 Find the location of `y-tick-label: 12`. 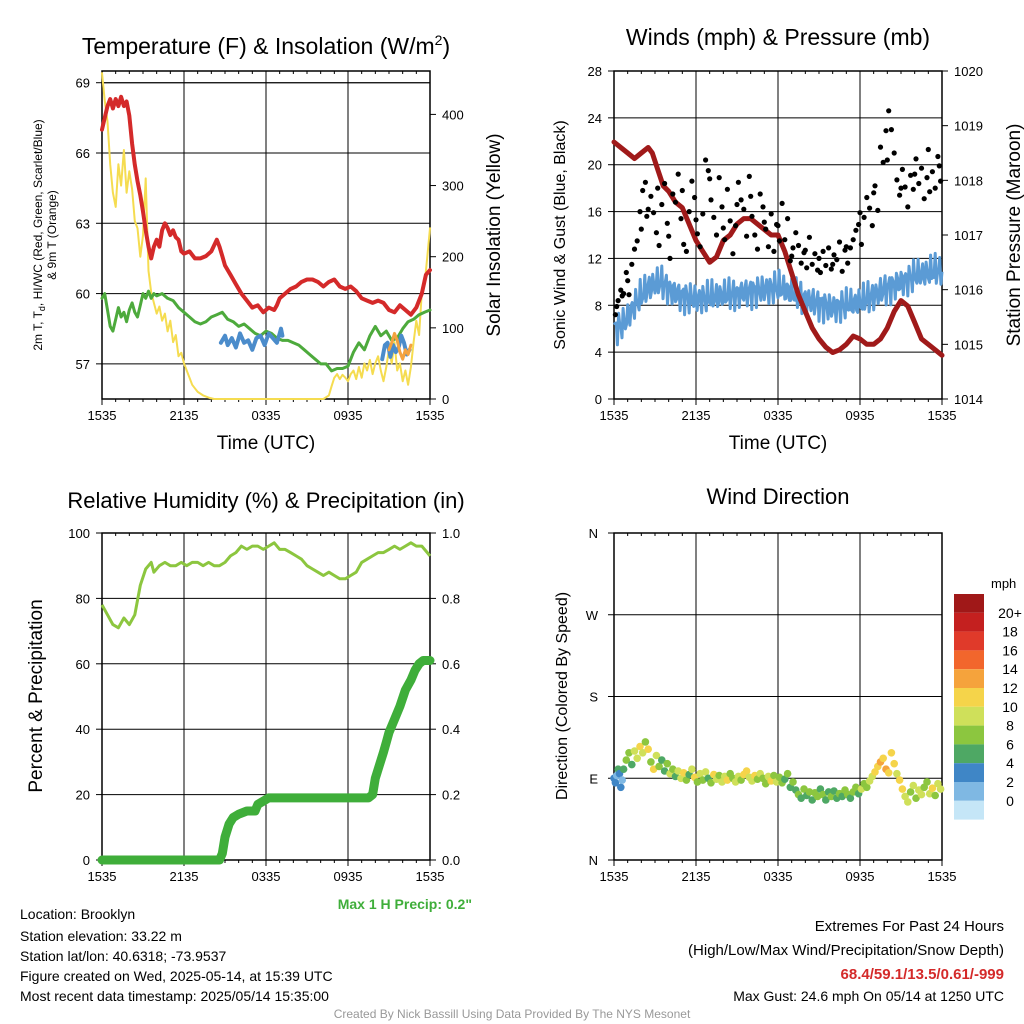

y-tick-label: 12 is located at coordinates (595, 258).